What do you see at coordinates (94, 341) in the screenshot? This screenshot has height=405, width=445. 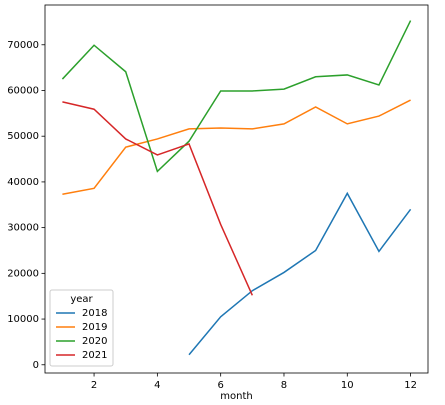 I see `legend-label: 2020` at bounding box center [94, 341].